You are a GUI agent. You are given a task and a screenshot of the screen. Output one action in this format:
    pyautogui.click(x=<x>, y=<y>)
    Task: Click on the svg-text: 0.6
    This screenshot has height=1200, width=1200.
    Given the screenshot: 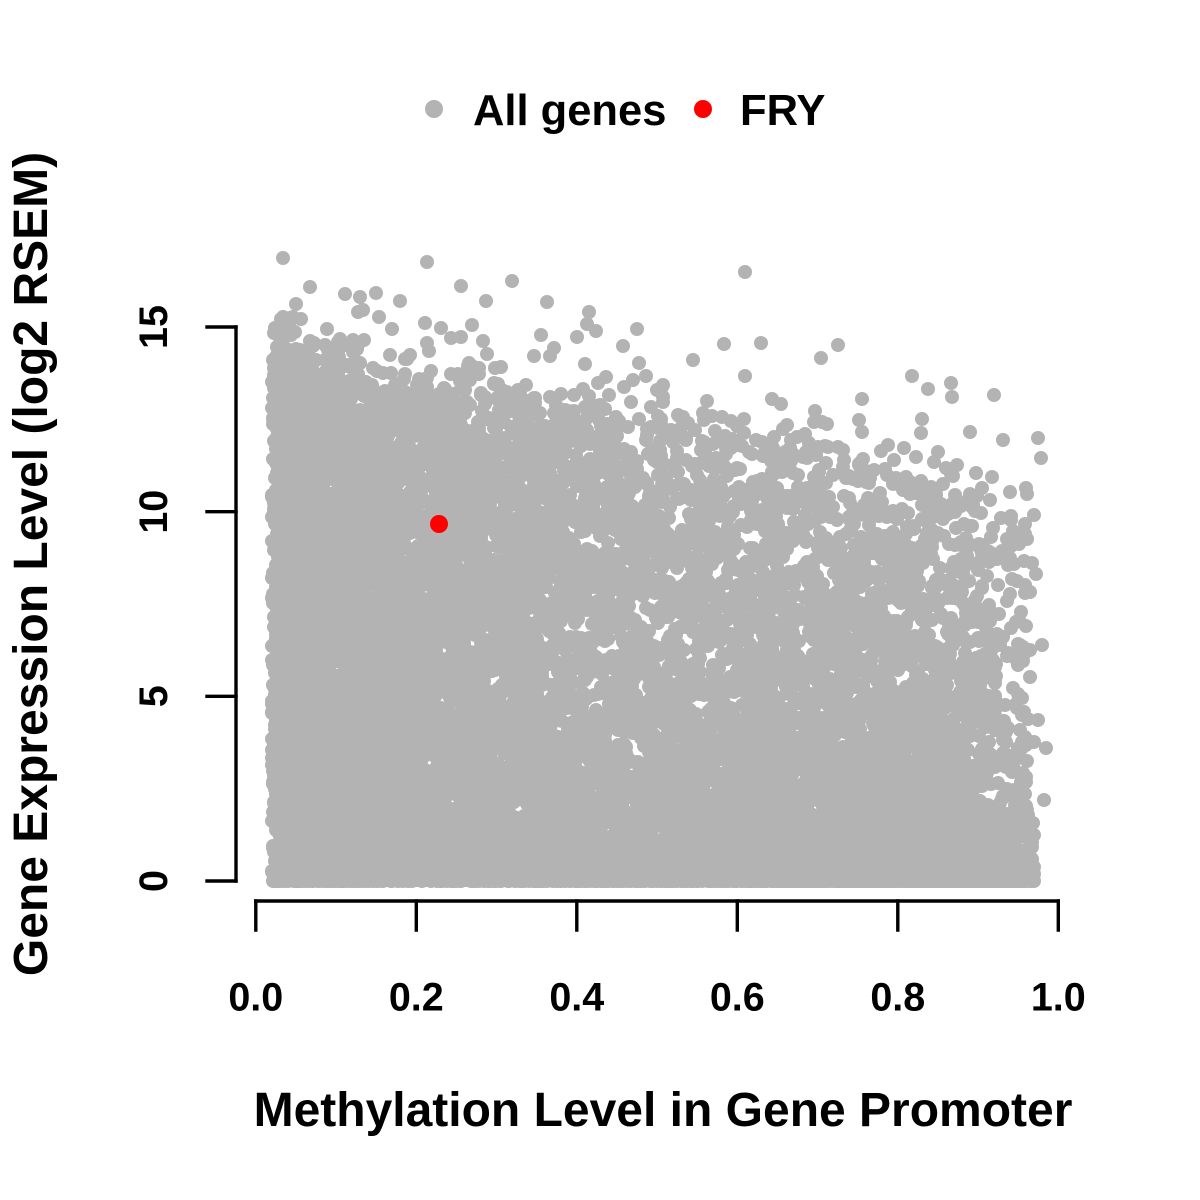 What is the action you would take?
    pyautogui.click(x=737, y=998)
    